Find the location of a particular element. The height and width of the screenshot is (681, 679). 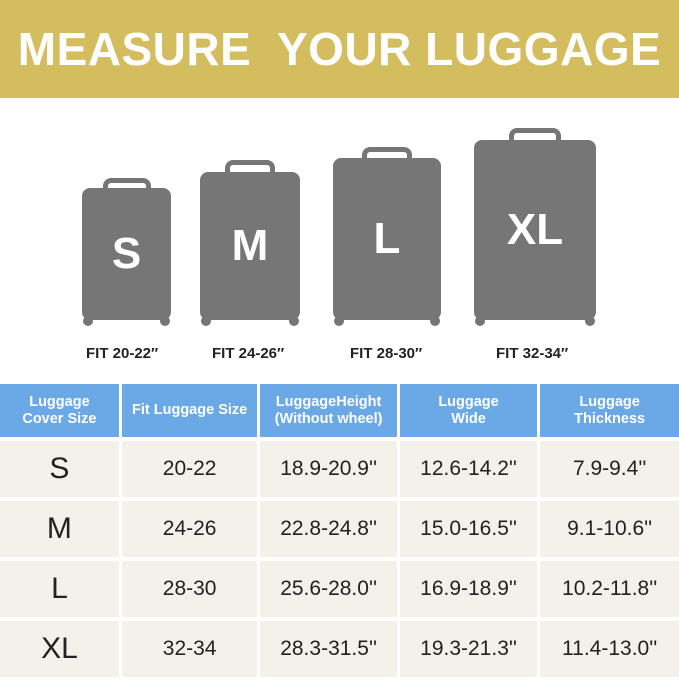

column-header: Luggage Thickness is located at coordinates (609, 410).